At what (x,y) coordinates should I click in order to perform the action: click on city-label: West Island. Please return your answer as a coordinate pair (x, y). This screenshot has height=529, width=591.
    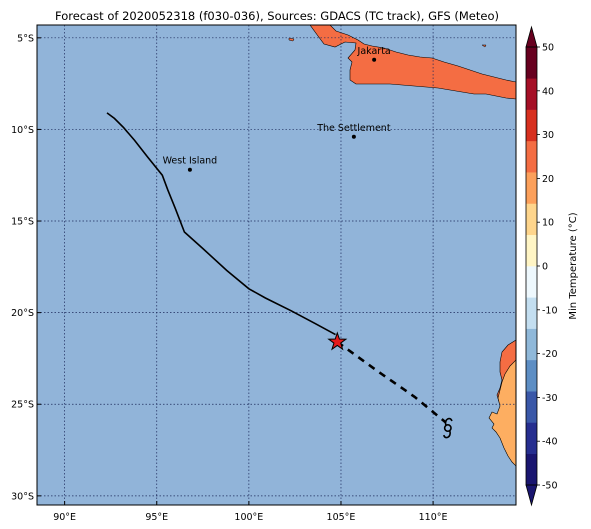
    Looking at the image, I should click on (190, 161).